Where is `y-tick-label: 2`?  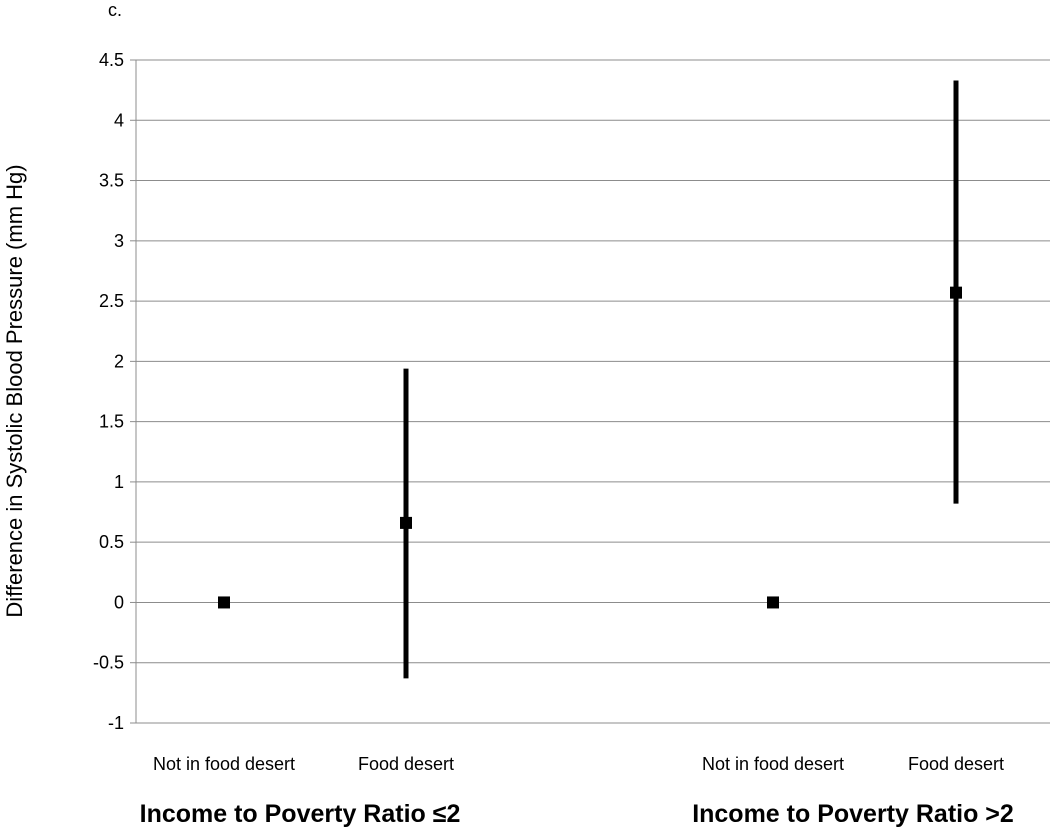
y-tick-label: 2 is located at coordinates (119, 361).